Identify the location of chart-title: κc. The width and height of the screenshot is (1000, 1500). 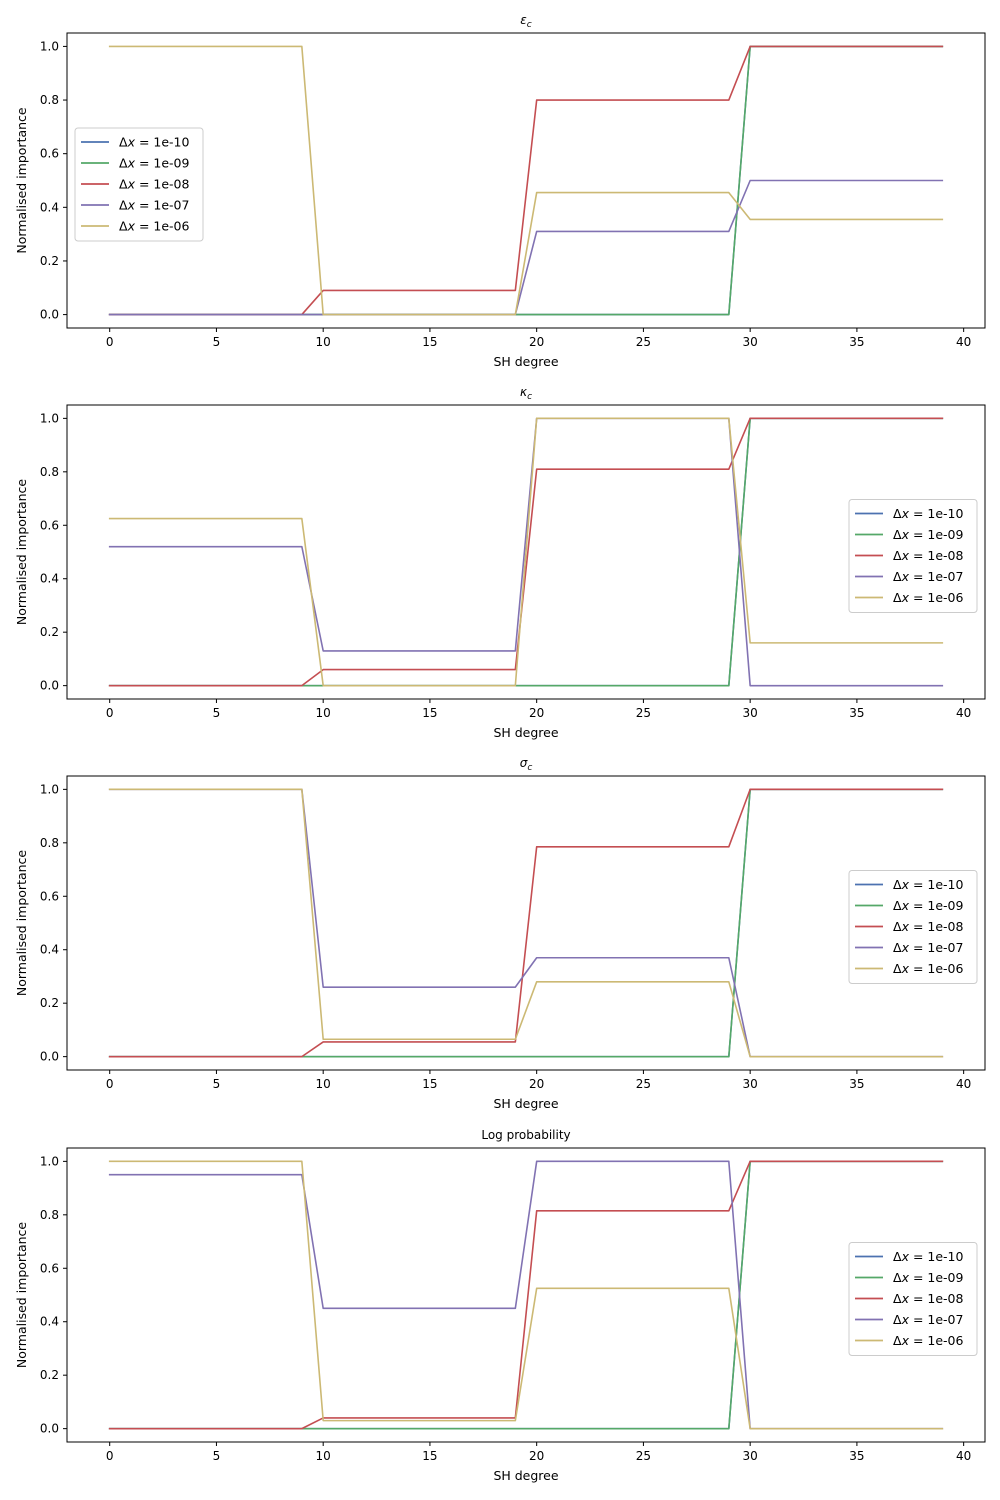
(526, 393).